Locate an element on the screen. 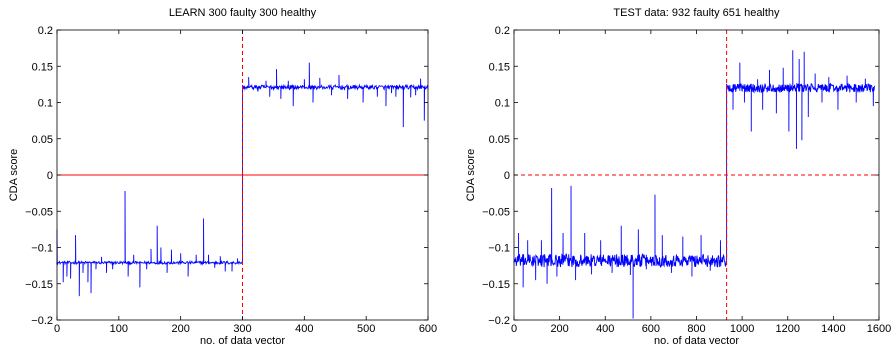 This screenshot has height=351, width=894. x-tick-label: 1400 is located at coordinates (833, 329).